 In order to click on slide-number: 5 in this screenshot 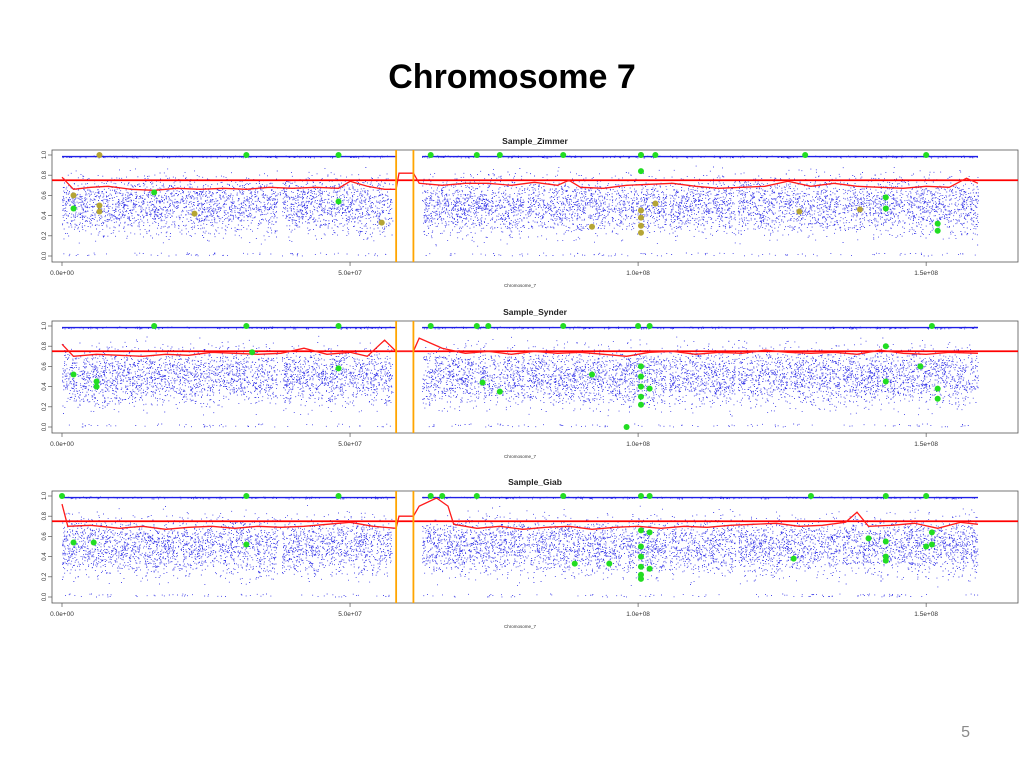, I will do `click(965, 732)`.